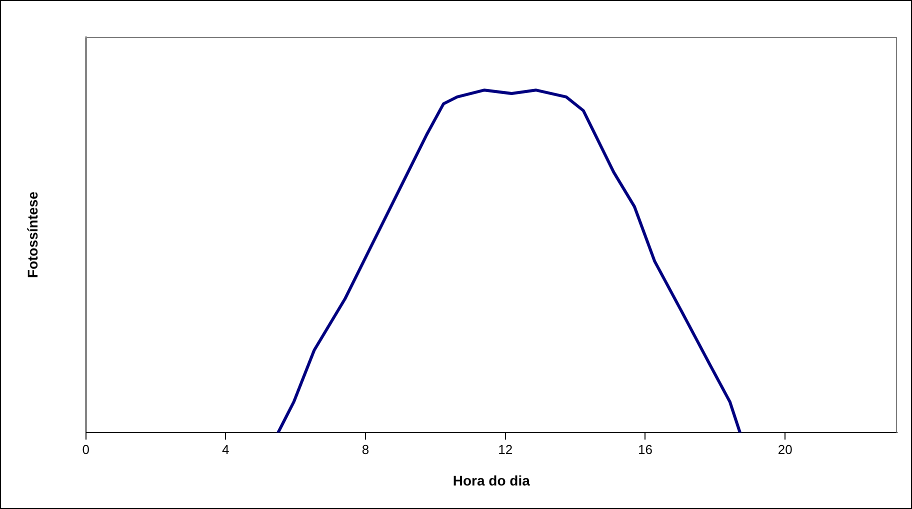  What do you see at coordinates (366, 449) in the screenshot?
I see `x-tick-label: 8` at bounding box center [366, 449].